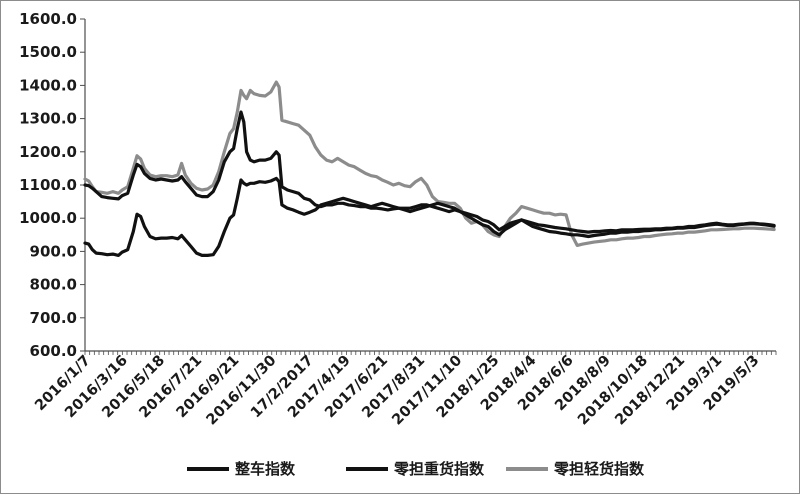  I want to click on y-tick-label: 1600.0, so click(48, 19).